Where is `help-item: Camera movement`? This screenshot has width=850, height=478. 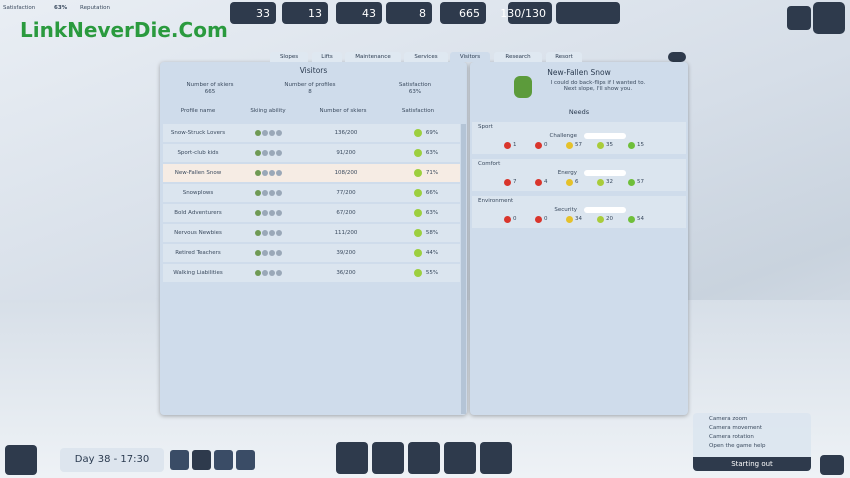
help-item: Camera movement is located at coordinates (736, 428).